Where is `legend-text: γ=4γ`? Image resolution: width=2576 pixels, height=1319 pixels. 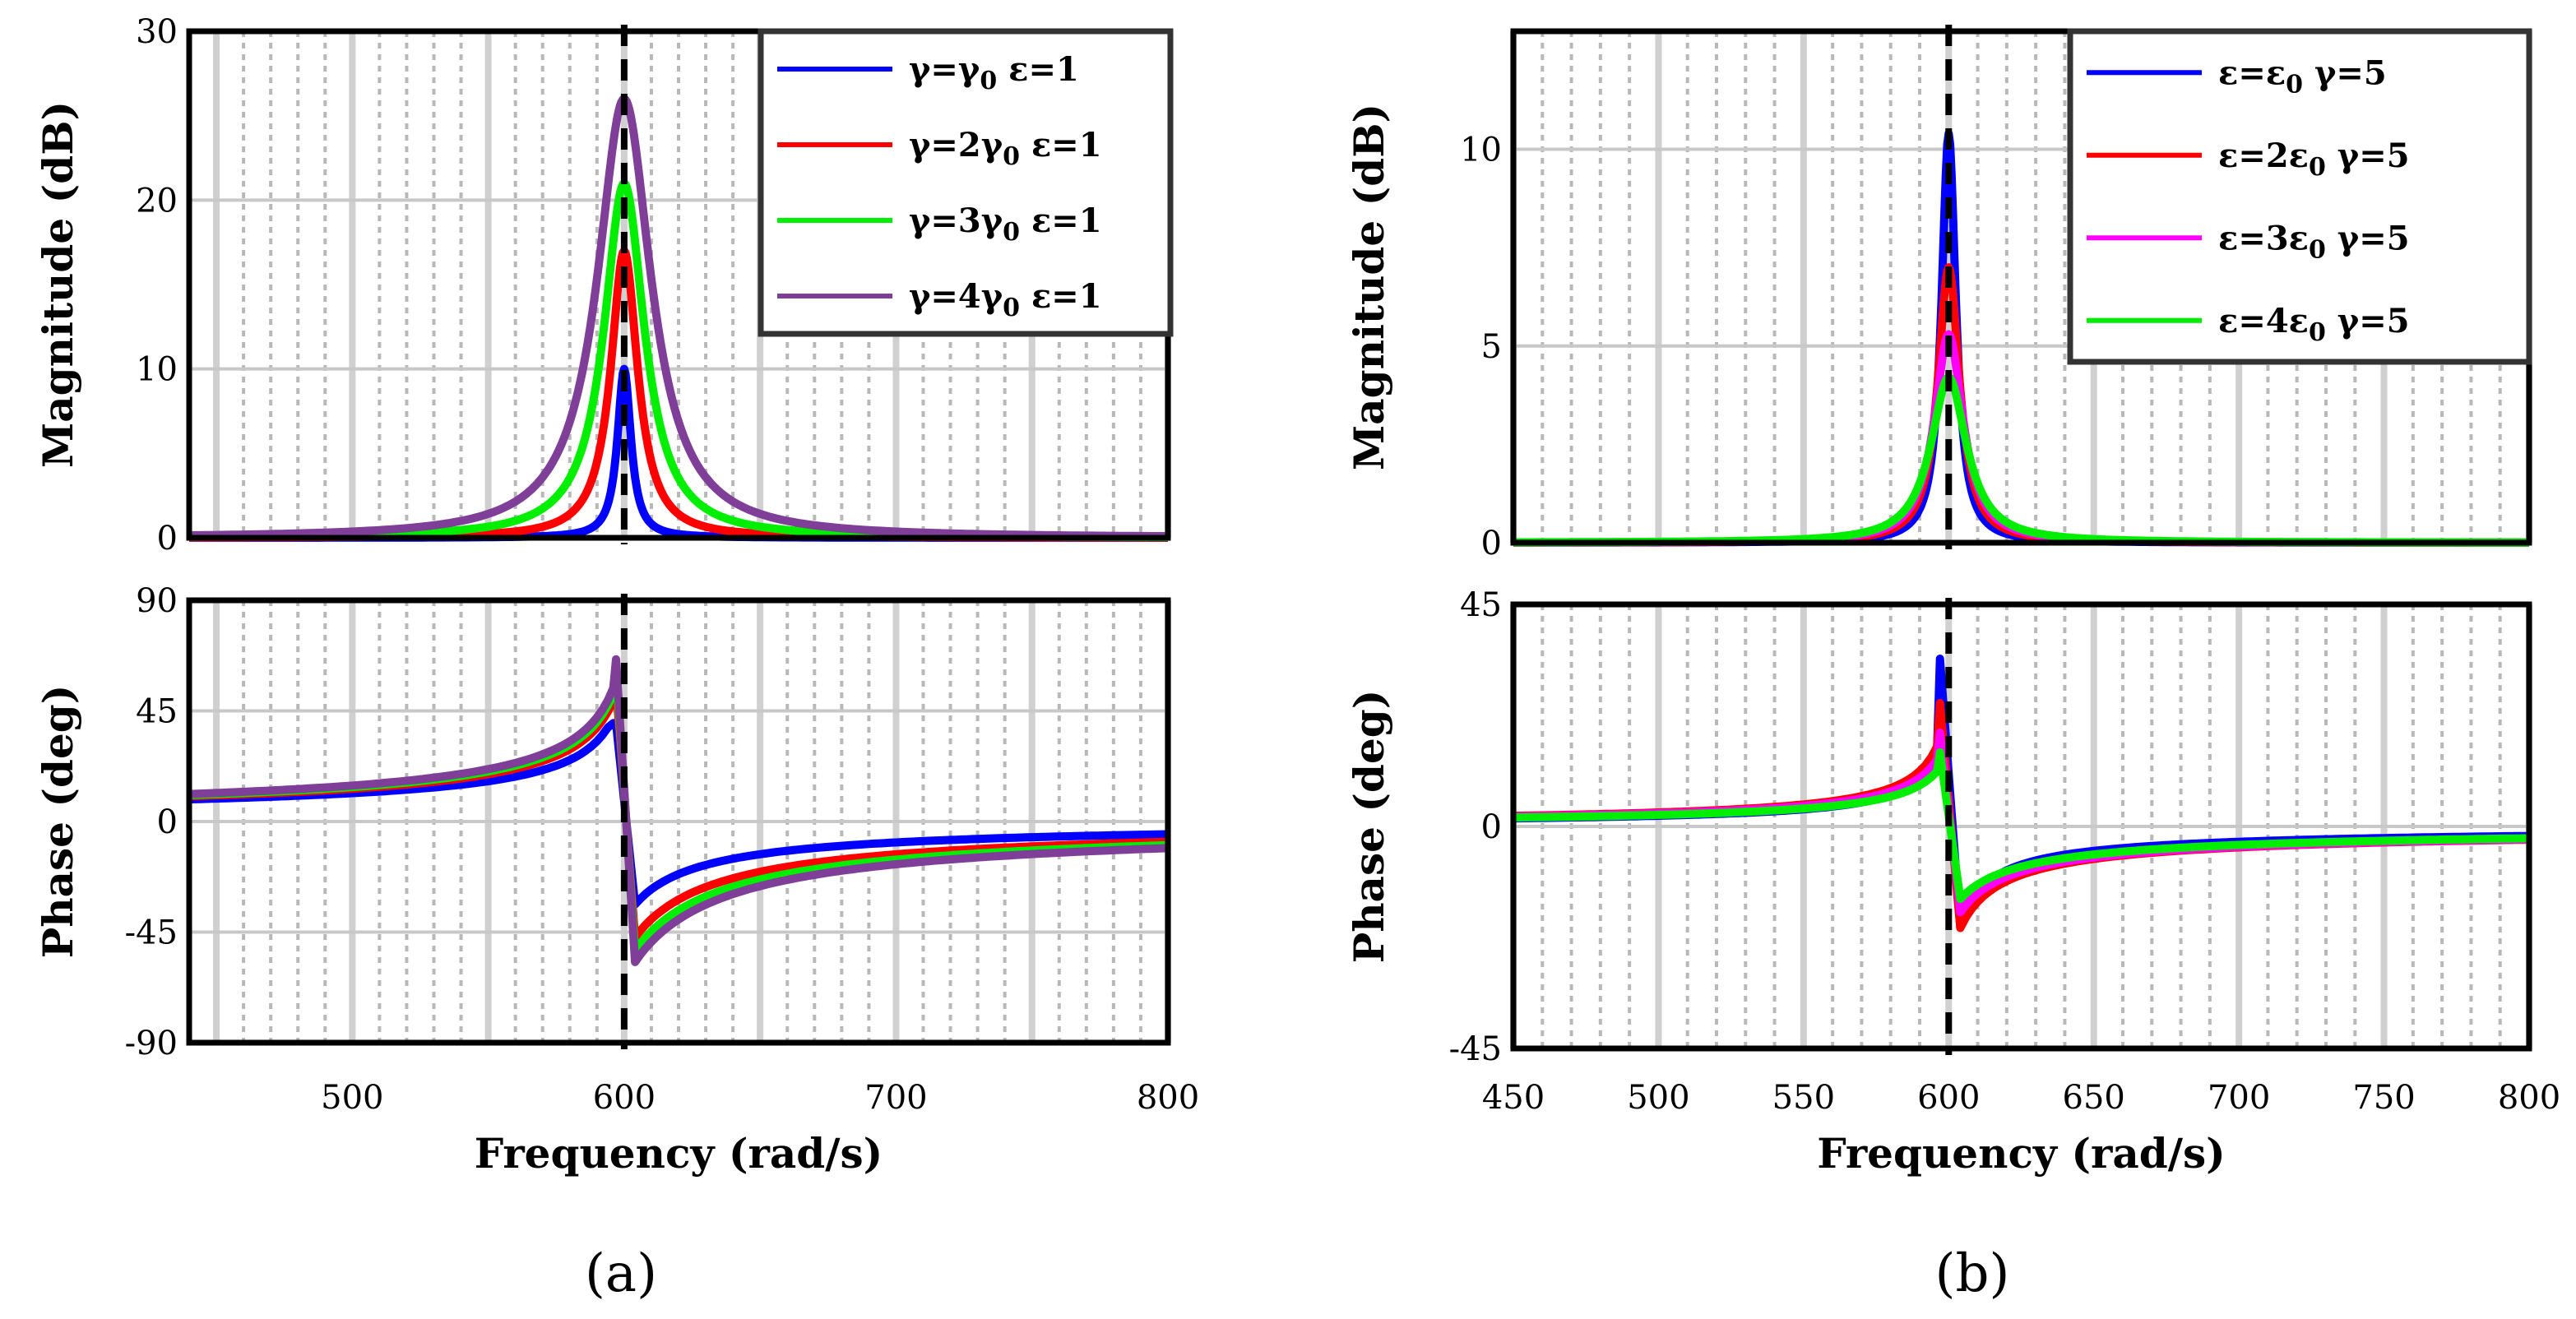
legend-text: γ=4γ is located at coordinates (956, 297).